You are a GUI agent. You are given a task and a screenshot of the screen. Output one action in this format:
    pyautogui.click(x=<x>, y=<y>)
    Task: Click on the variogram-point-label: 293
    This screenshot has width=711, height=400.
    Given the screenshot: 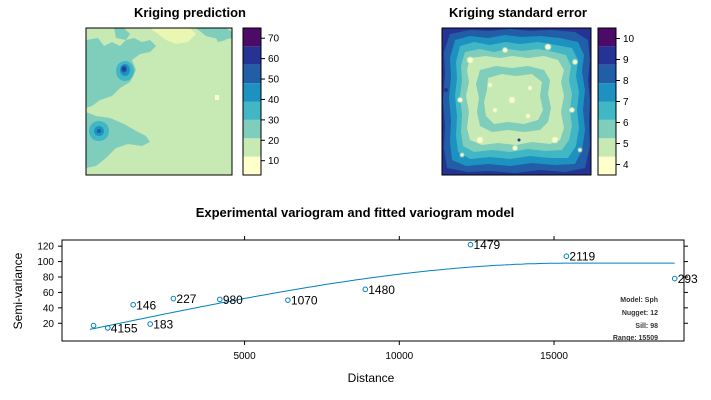 What is the action you would take?
    pyautogui.click(x=688, y=279)
    